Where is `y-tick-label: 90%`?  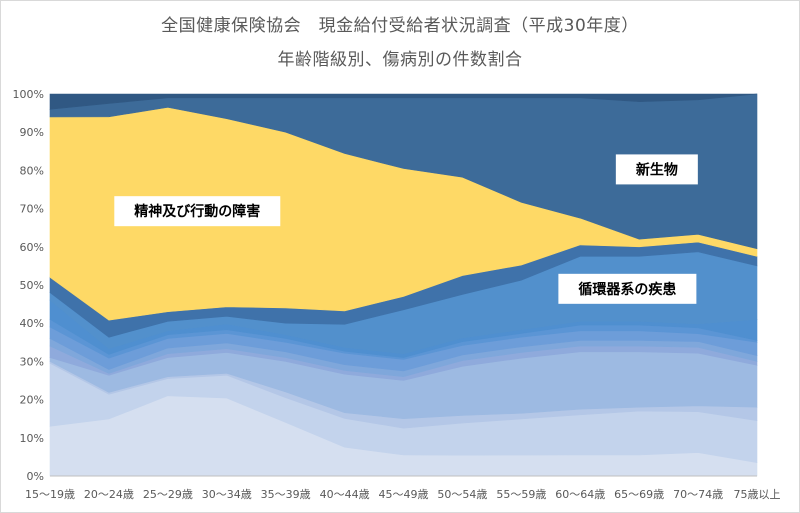
y-tick-label: 90% is located at coordinates (32, 132).